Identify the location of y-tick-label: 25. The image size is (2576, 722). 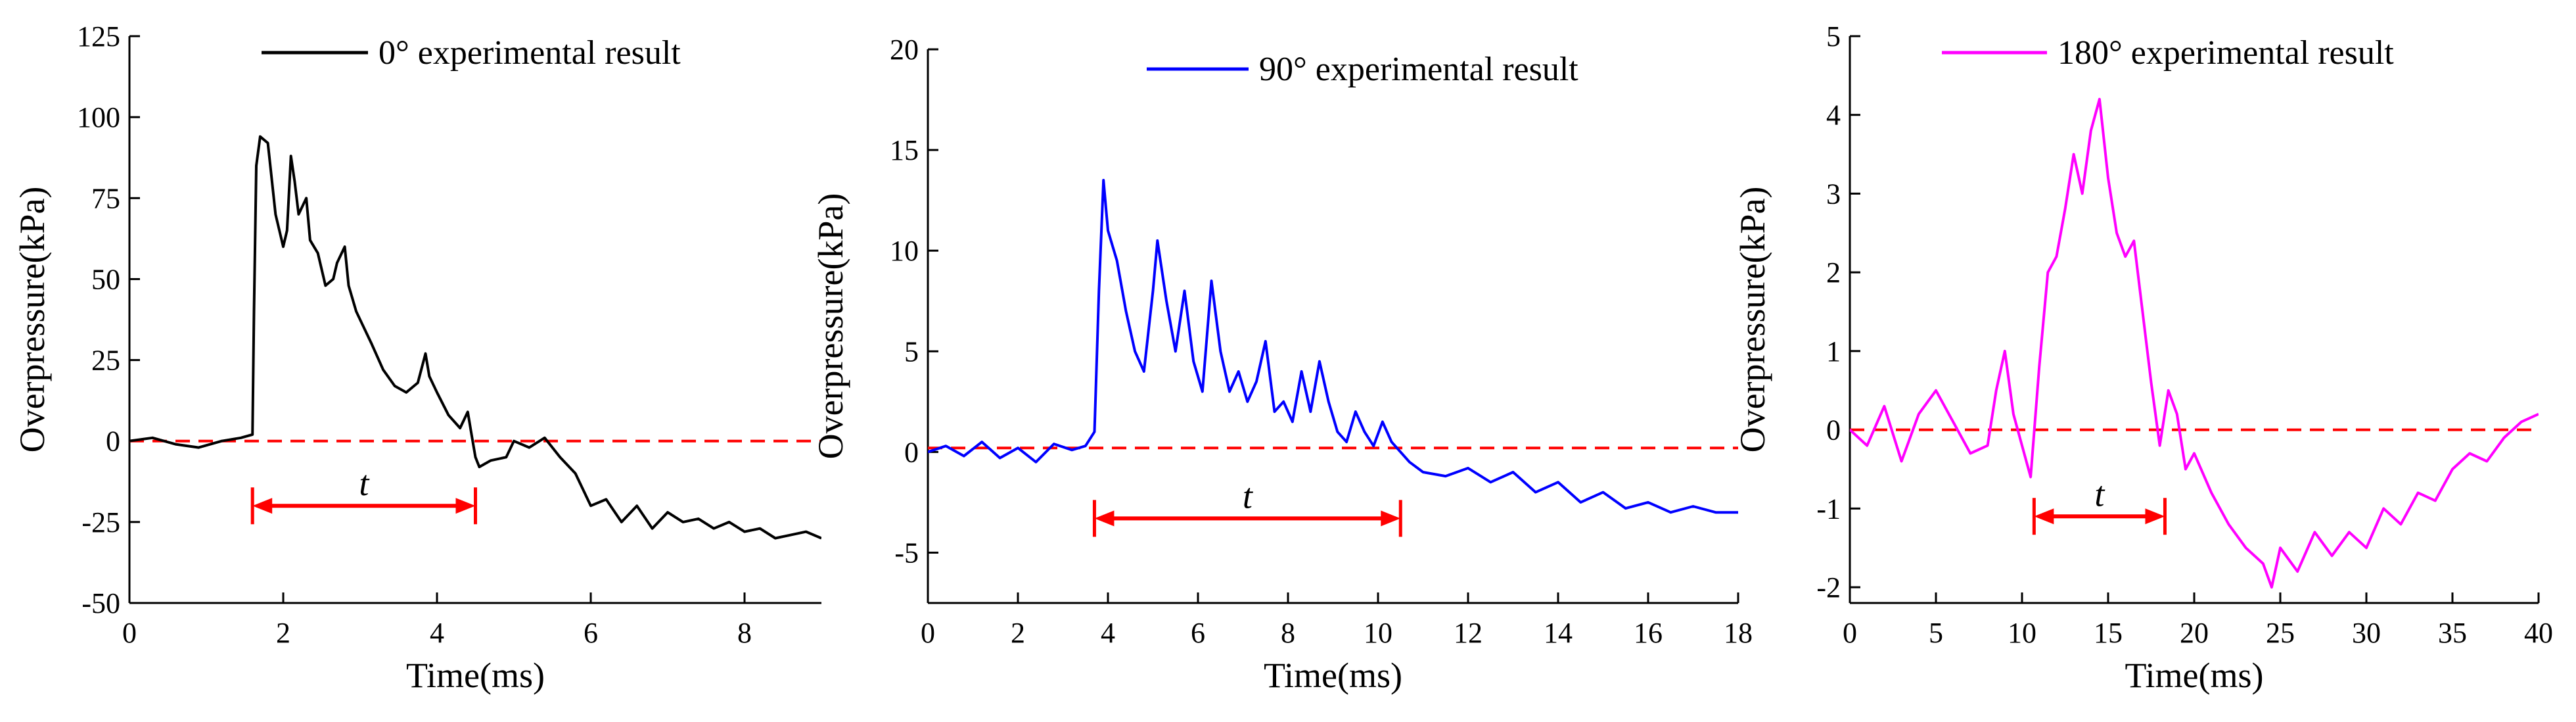
(105, 361).